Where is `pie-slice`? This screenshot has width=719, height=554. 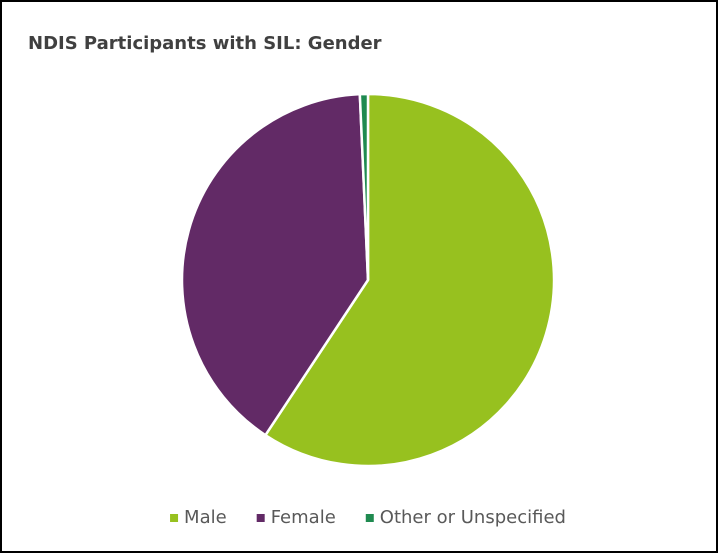
pie-slice is located at coordinates (364, 186).